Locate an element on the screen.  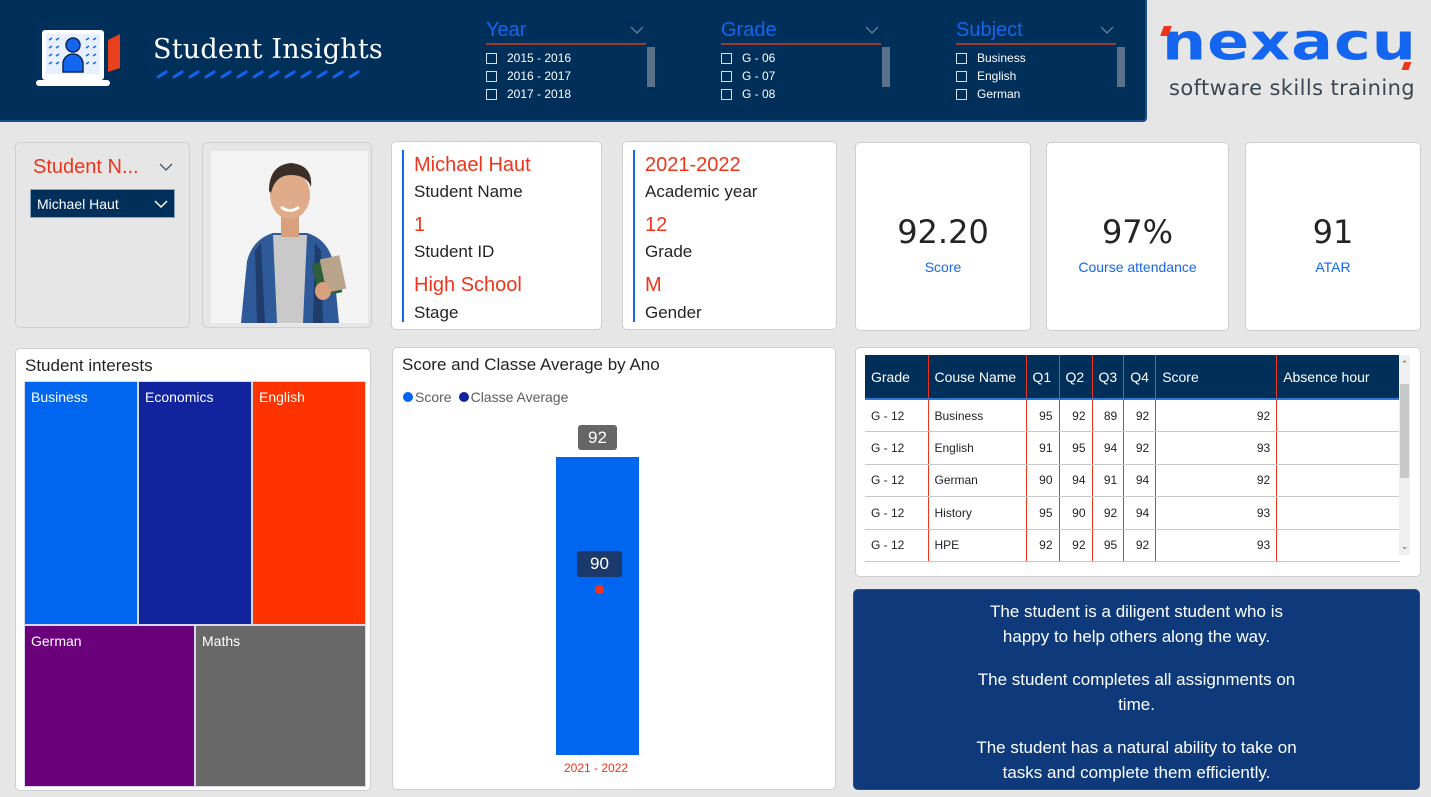
grade-slicer: Grade G - 06 G - 07 G - 08 is located at coordinates (805, 59).